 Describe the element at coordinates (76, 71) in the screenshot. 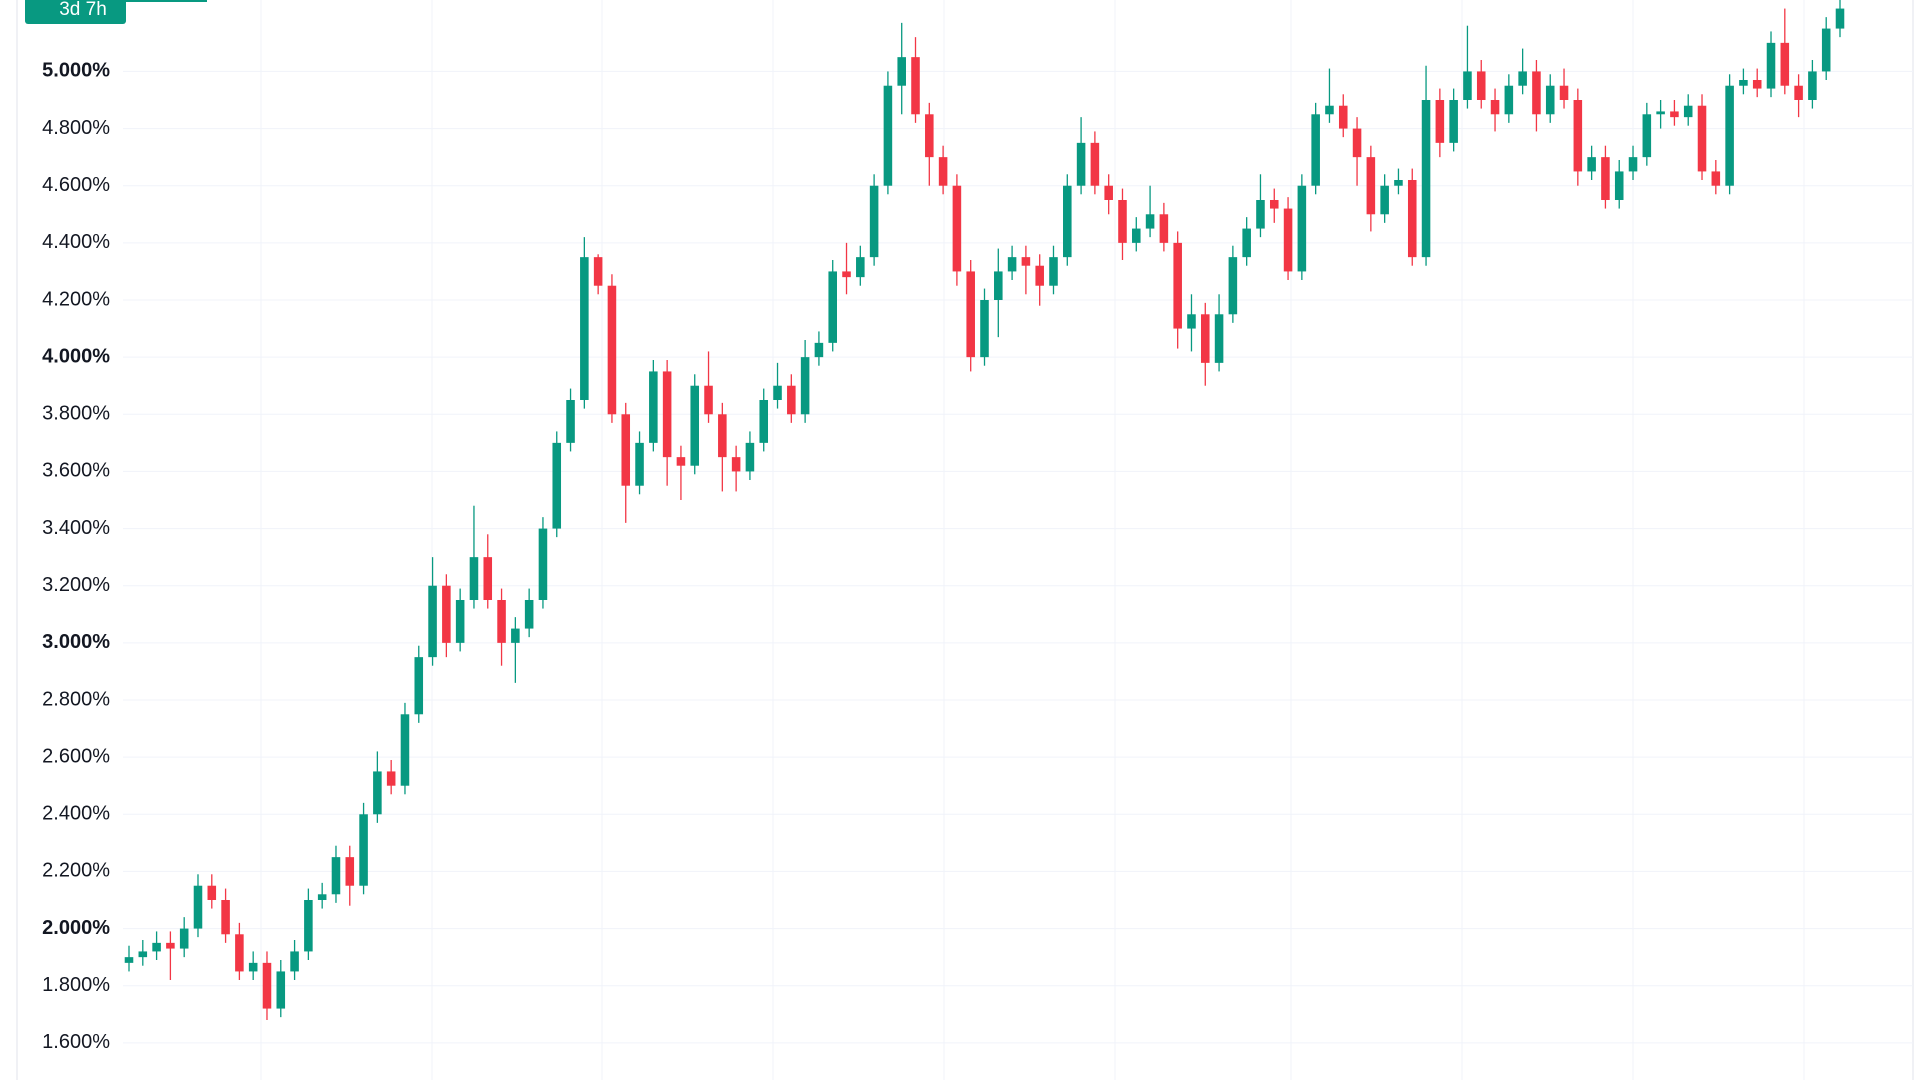

I see `y-tick-label: 5.000%` at that location.